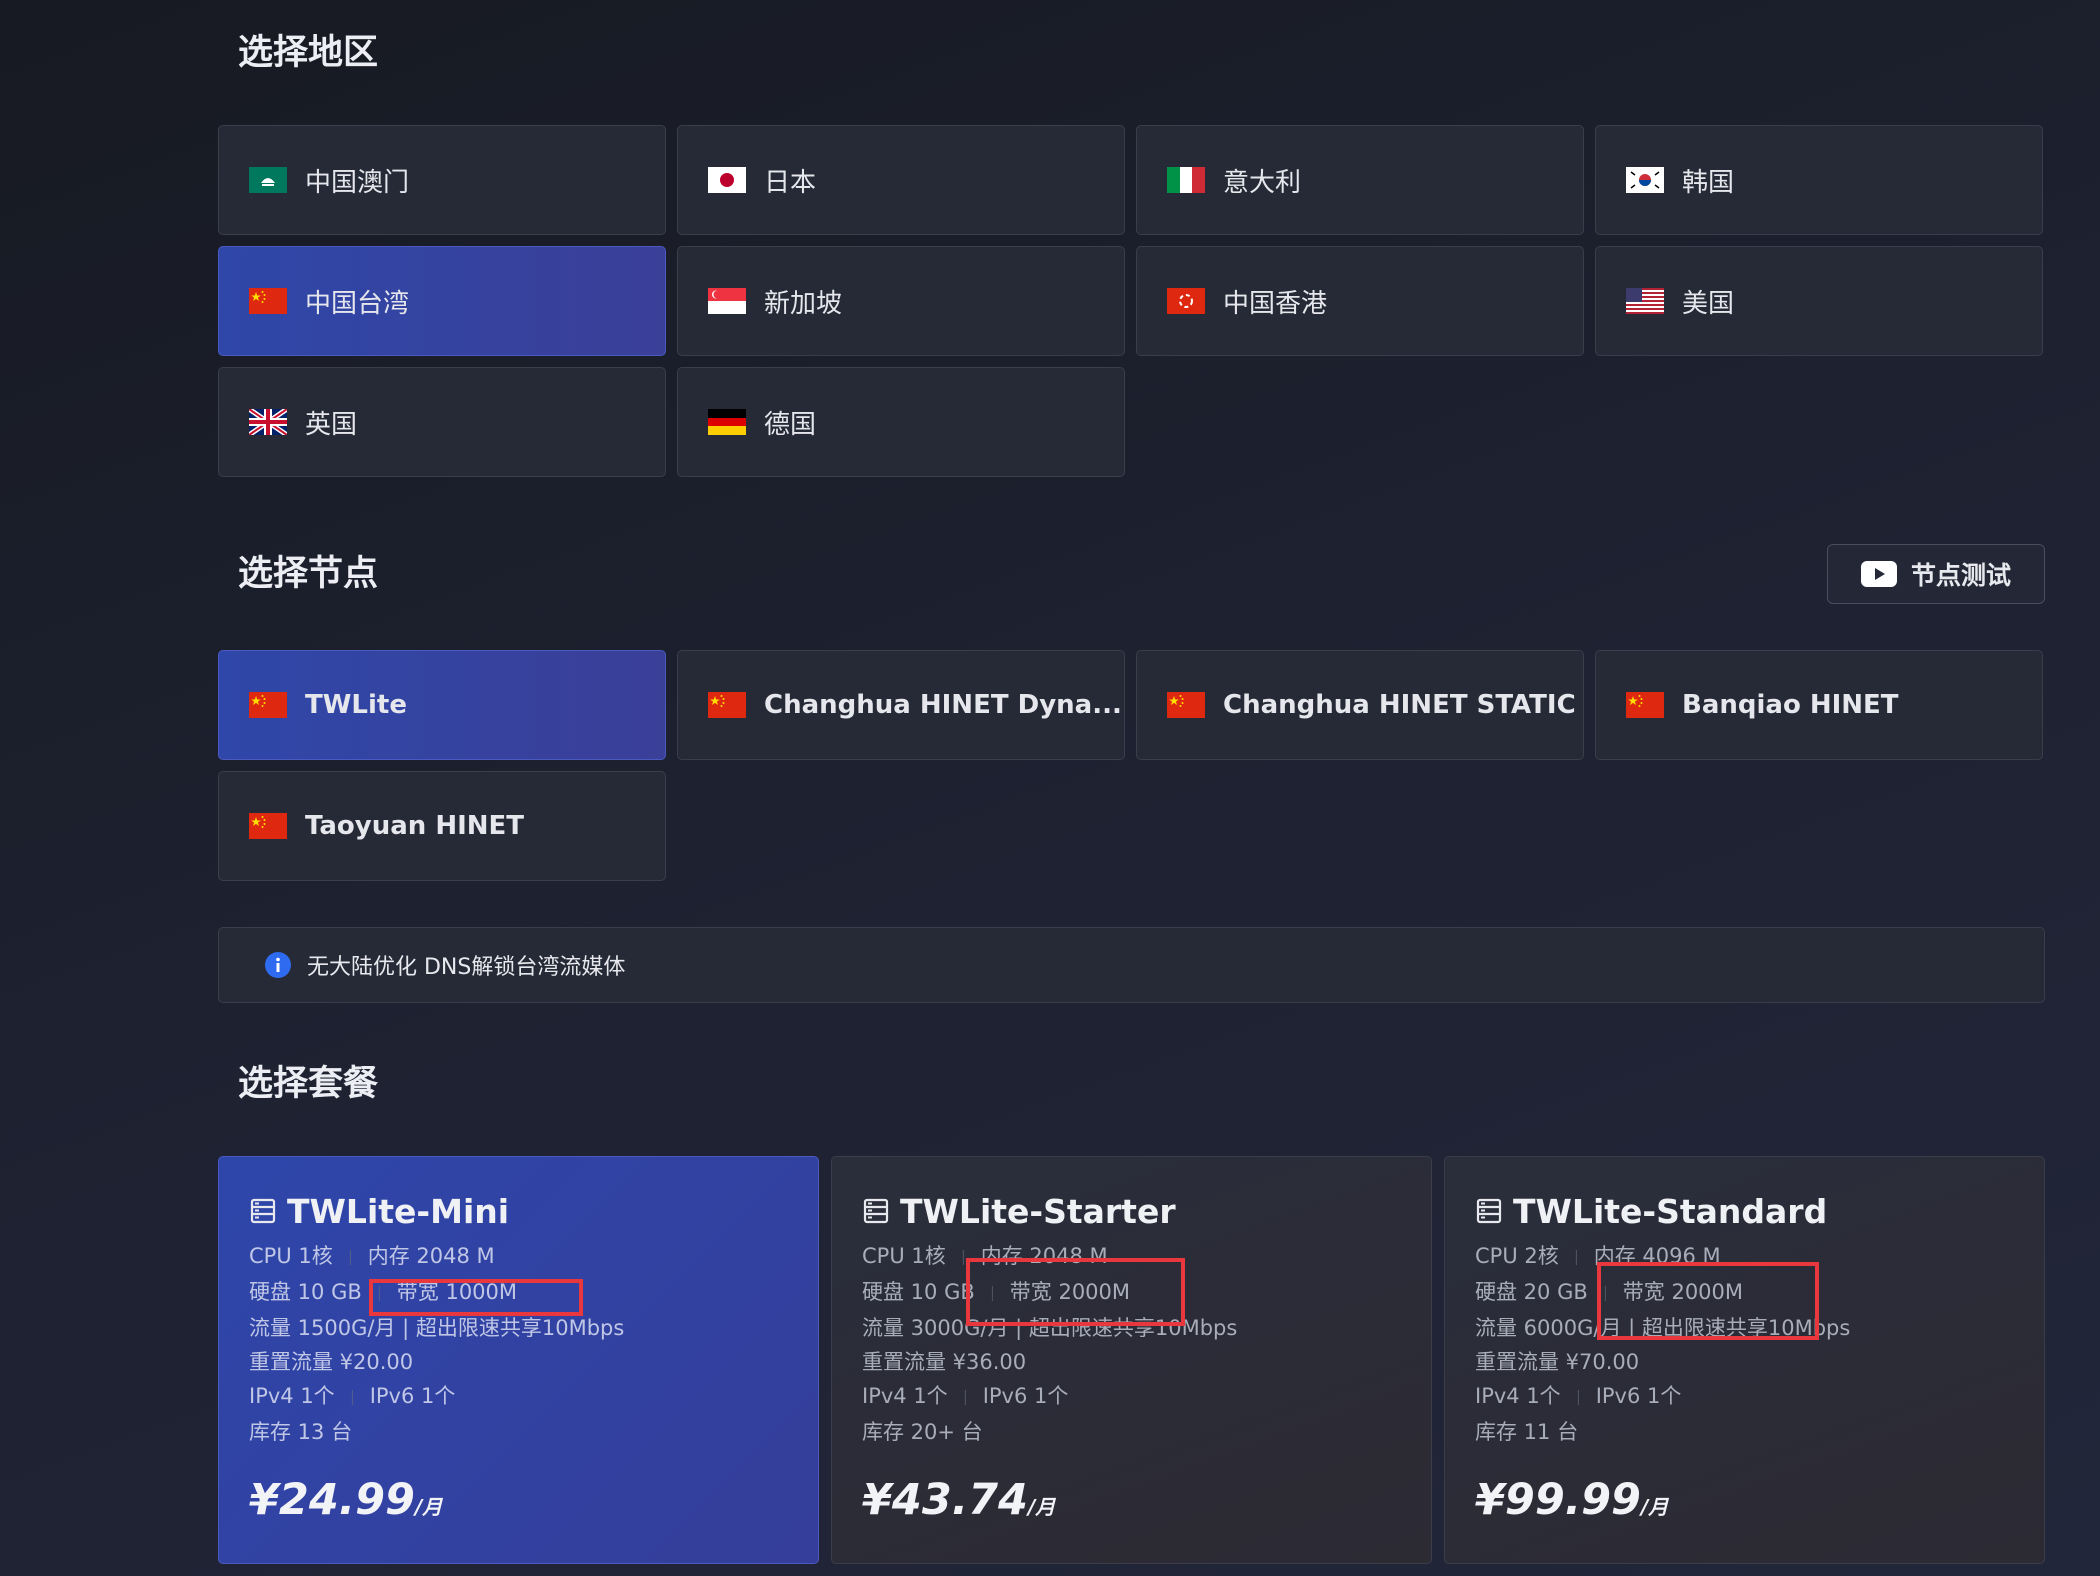  Describe the element at coordinates (301, 1432) in the screenshot. I see `spec-text: 库存 13 台` at that location.